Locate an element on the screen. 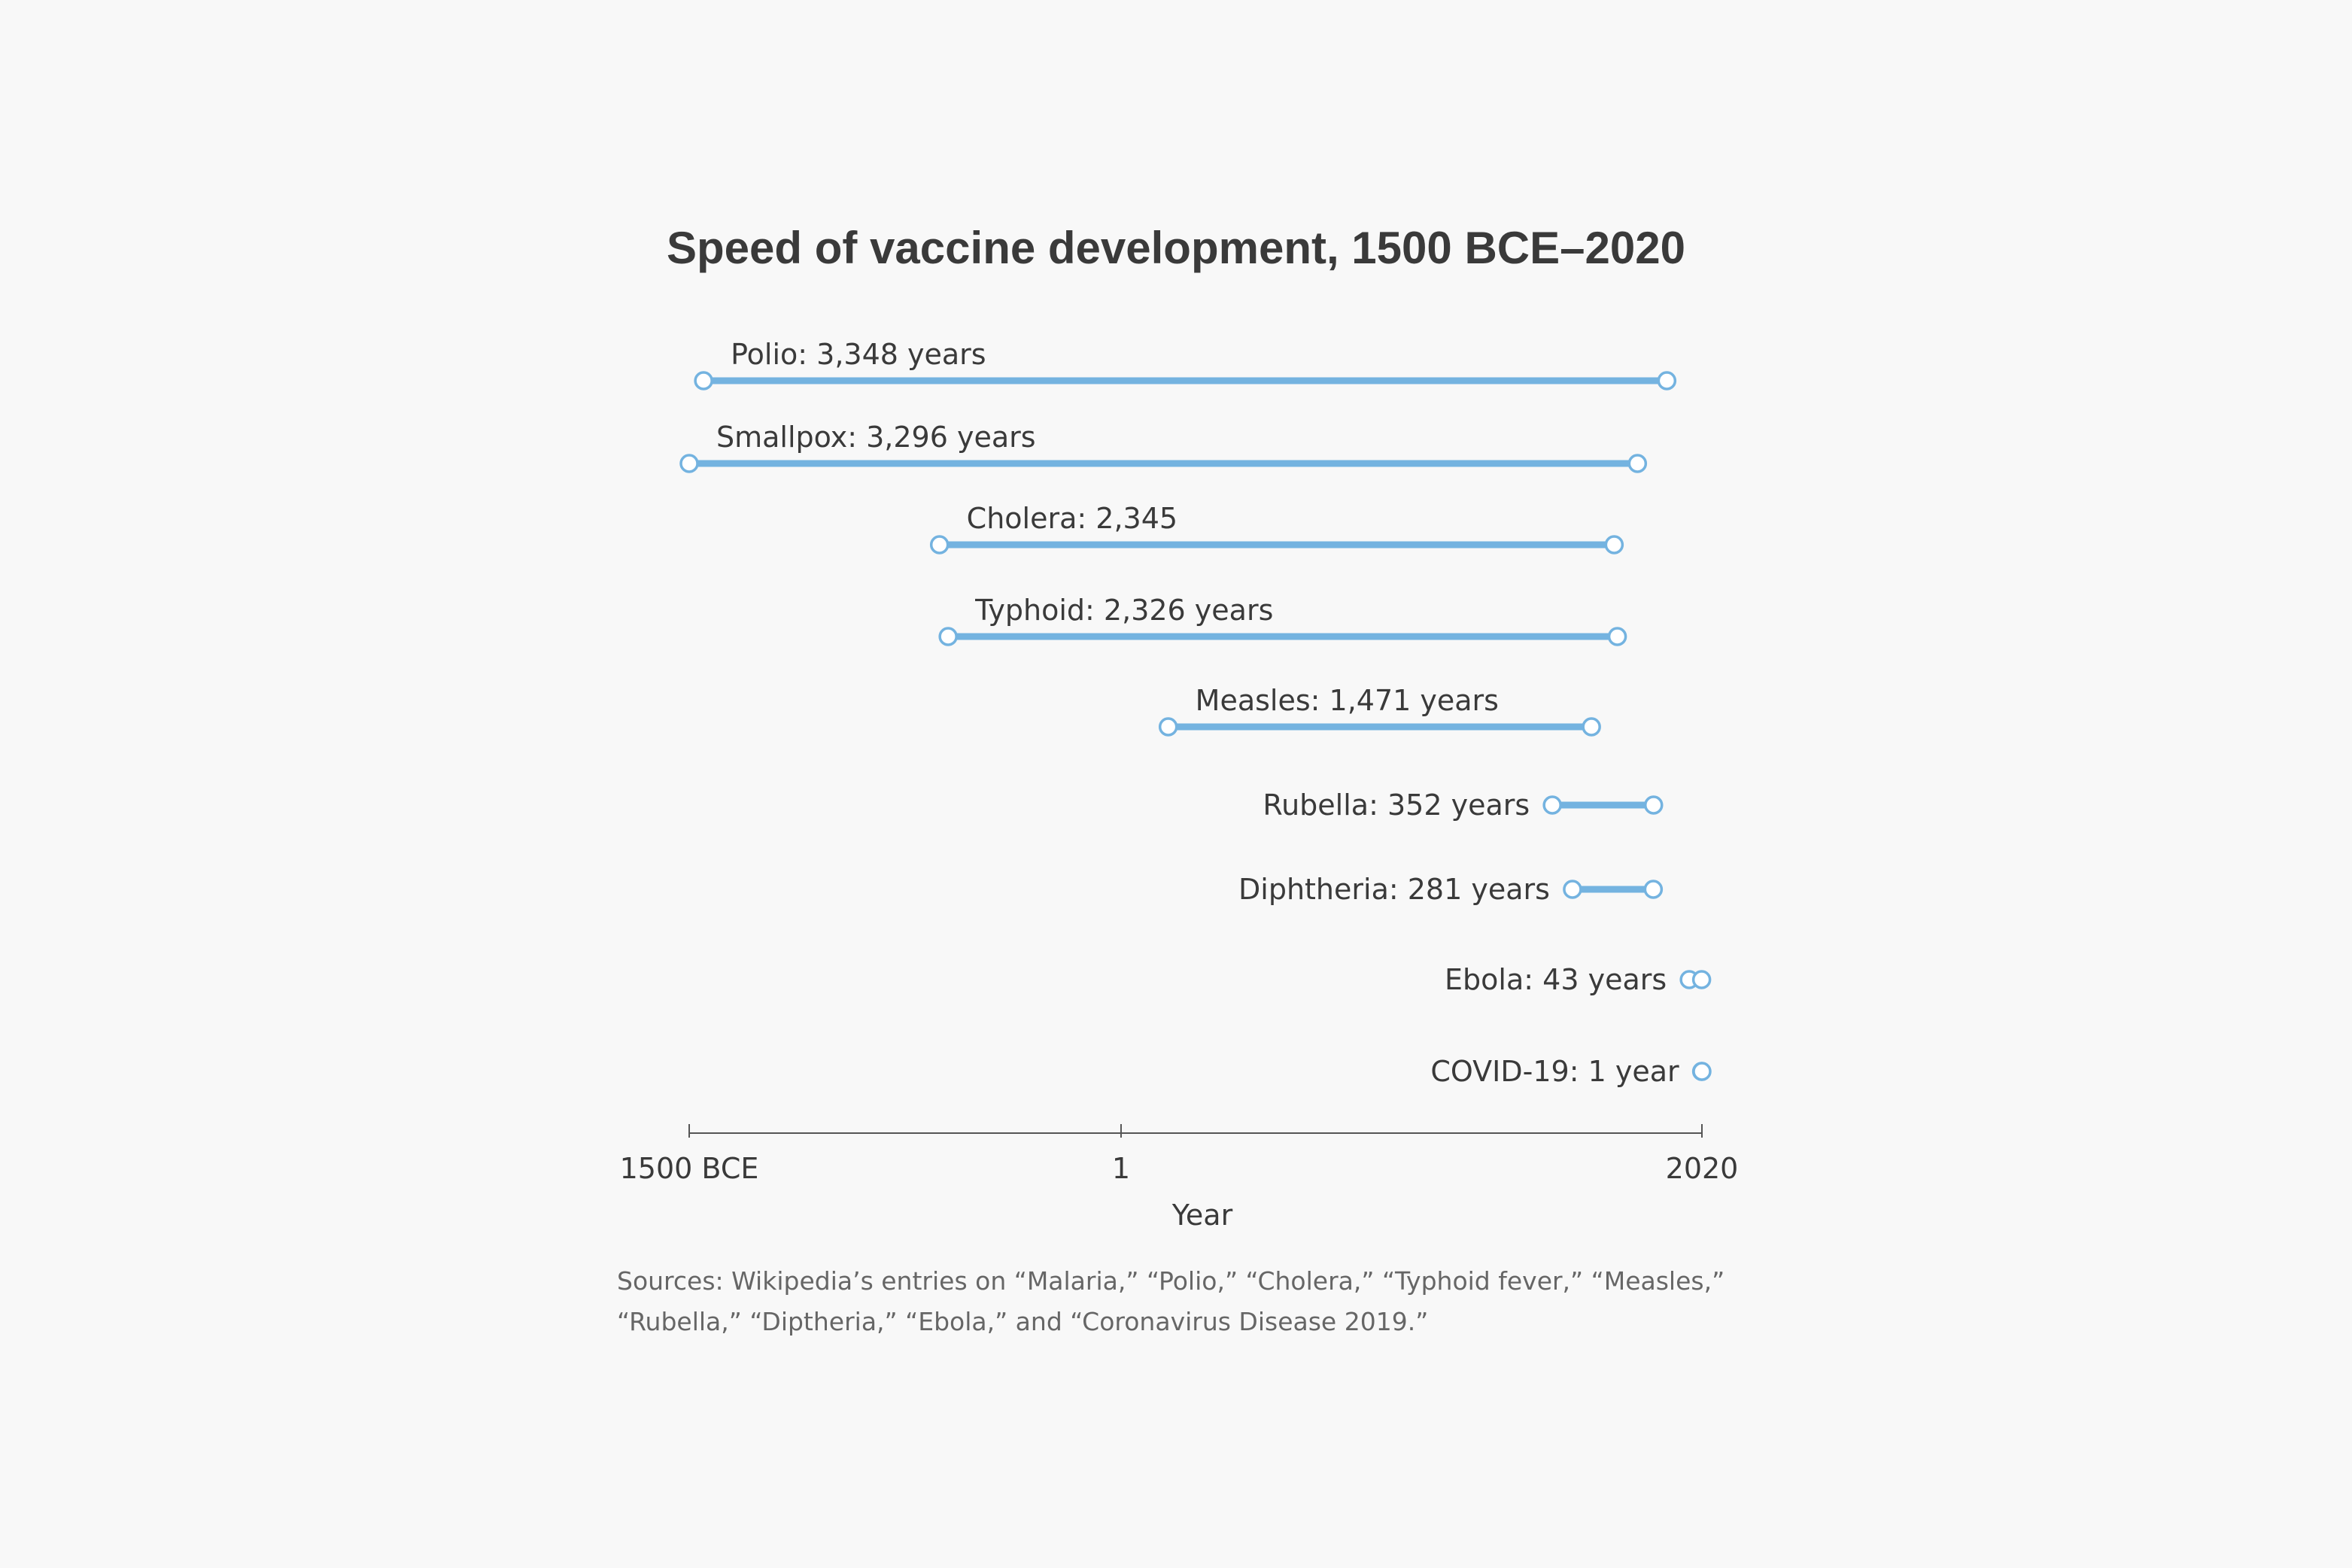 The width and height of the screenshot is (2352, 1568). x-axis-title: Year is located at coordinates (1202, 1215).